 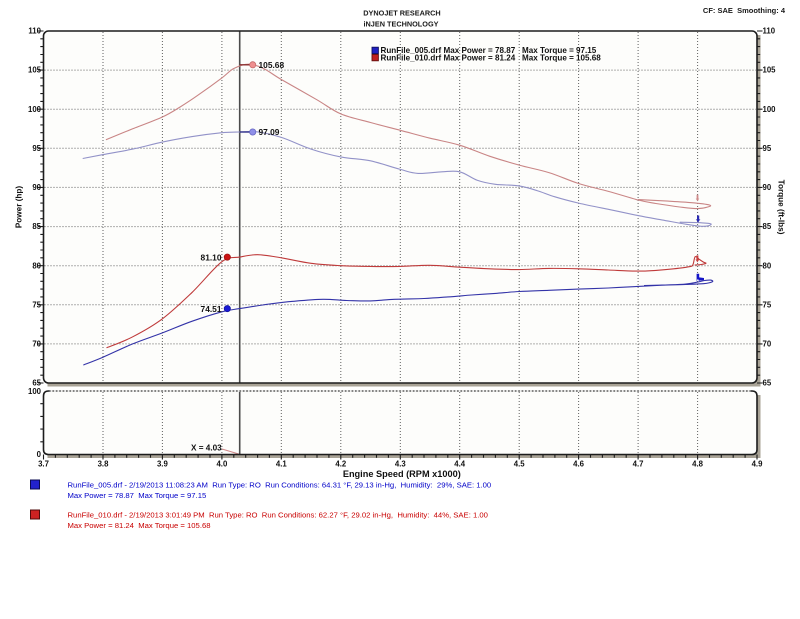 What do you see at coordinates (448, 57) in the screenshot?
I see `svg-text:RunFile_010.drf Max Power = 81: RunFile_010.drf Max Power = 81.24` at bounding box center [448, 57].